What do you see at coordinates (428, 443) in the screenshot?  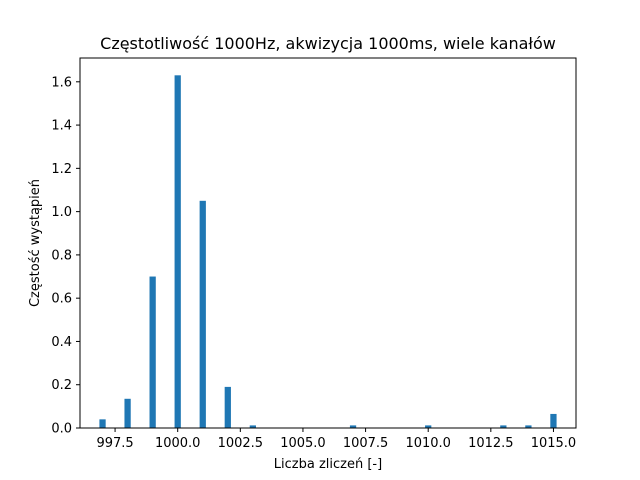 I see `x-tick-label: 1010.0` at bounding box center [428, 443].